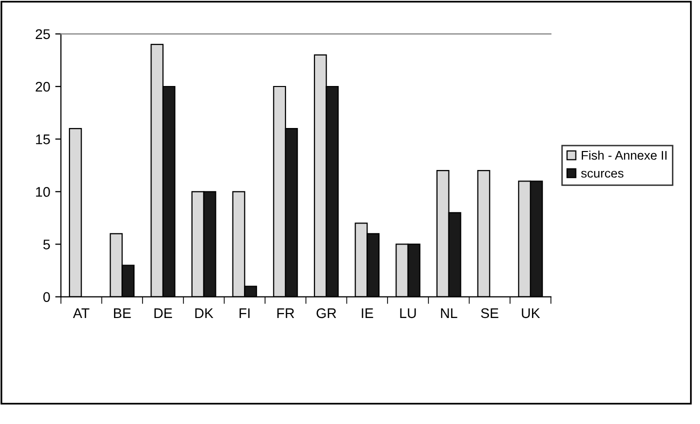  What do you see at coordinates (43, 139) in the screenshot?
I see `y-tick-label: 15` at bounding box center [43, 139].